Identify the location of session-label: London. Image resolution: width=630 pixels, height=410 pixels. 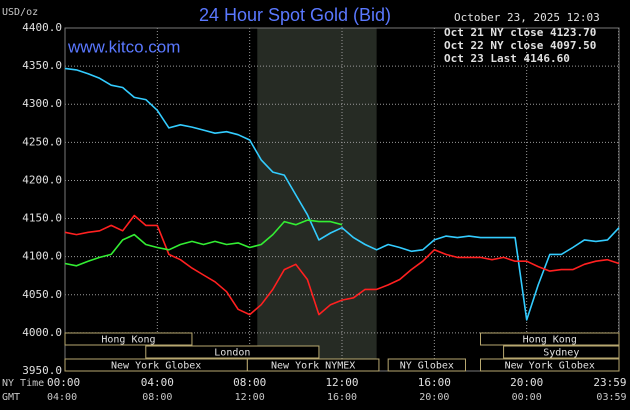
(232, 353).